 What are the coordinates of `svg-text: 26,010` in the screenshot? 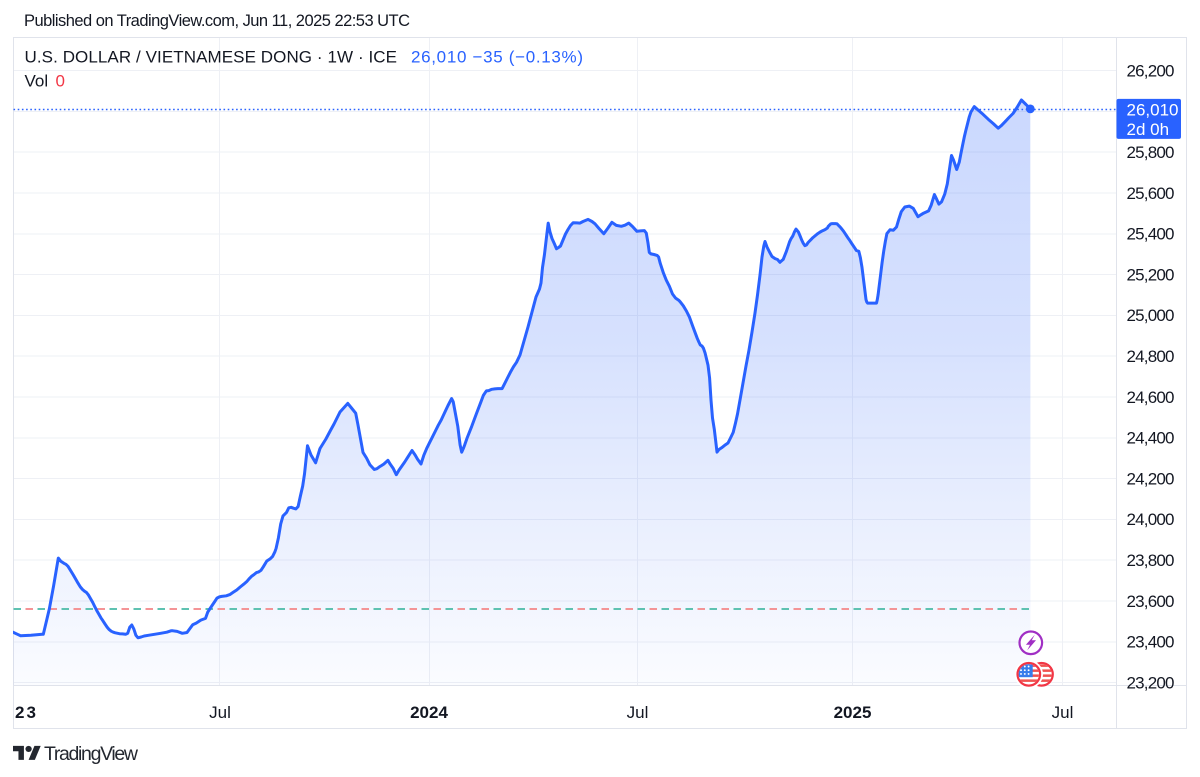 It's located at (1153, 109).